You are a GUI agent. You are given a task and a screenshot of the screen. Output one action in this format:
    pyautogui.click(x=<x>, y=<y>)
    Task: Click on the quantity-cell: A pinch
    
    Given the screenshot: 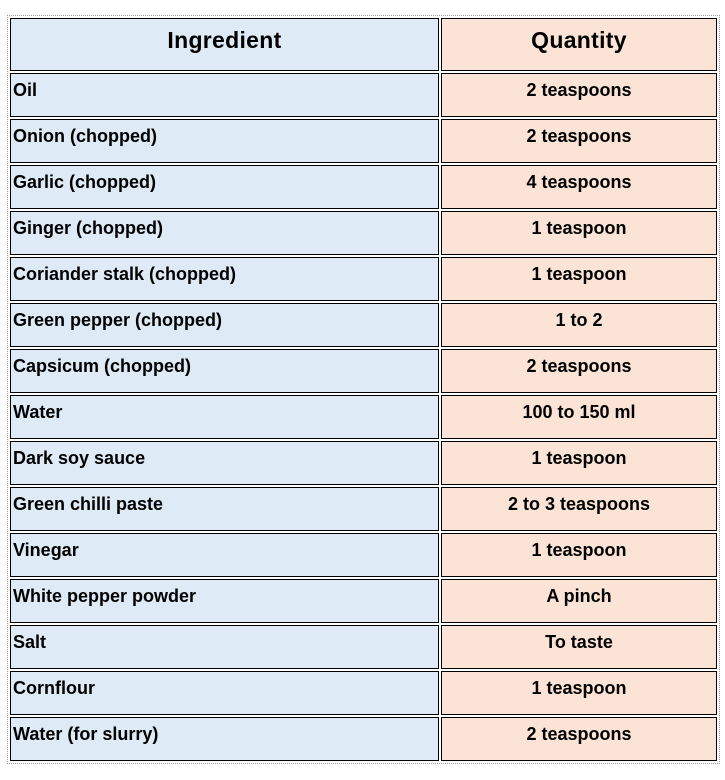 What is the action you would take?
    pyautogui.click(x=579, y=601)
    